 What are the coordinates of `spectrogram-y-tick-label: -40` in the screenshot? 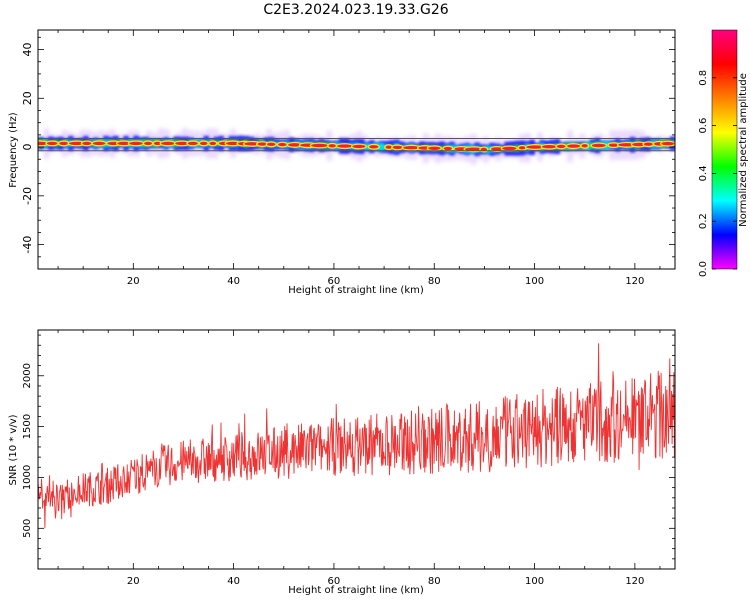 It's located at (27, 245).